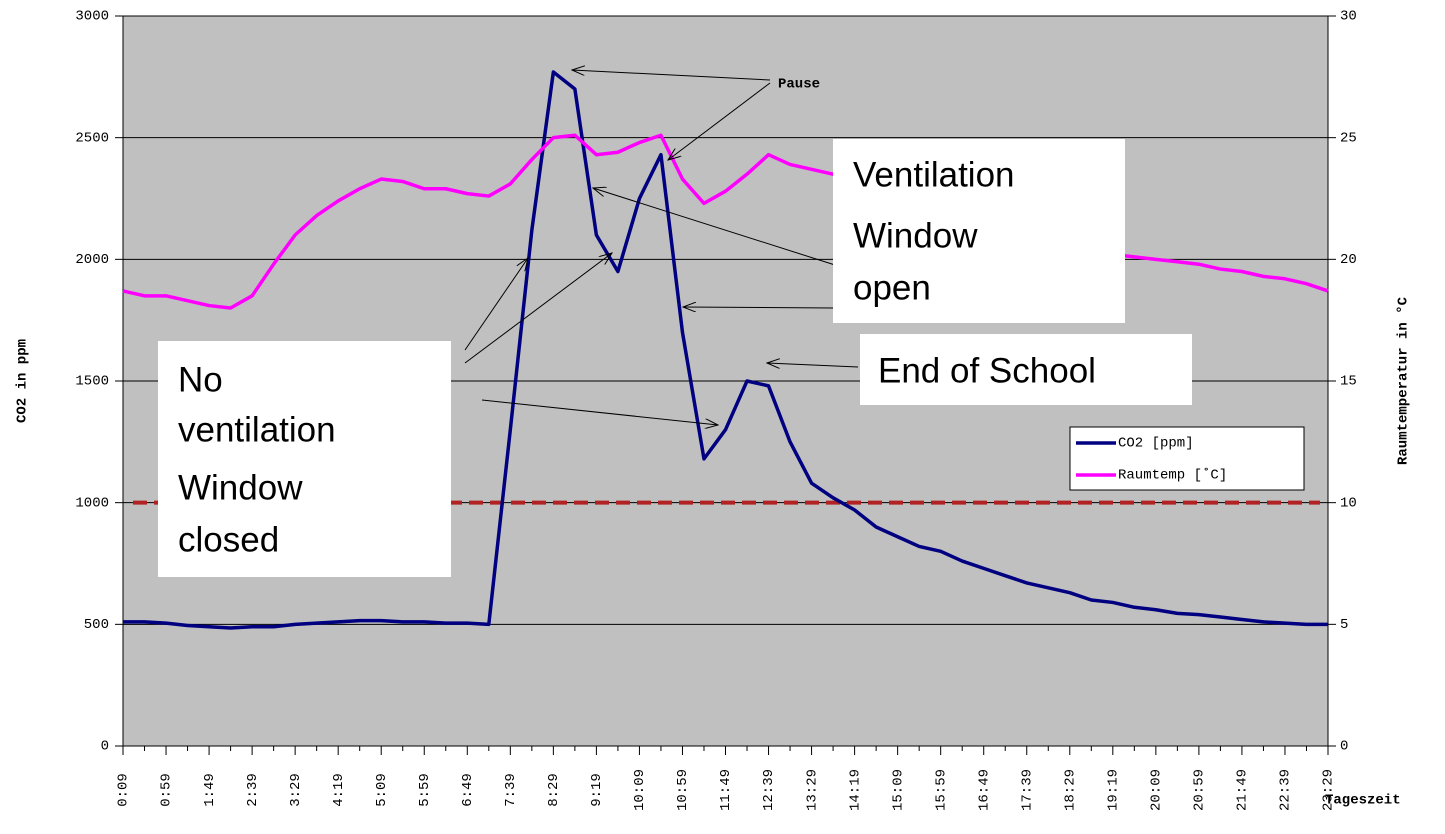 The image size is (1445, 834). Describe the element at coordinates (769, 790) in the screenshot. I see `x-tick-label: 12:39` at that location.